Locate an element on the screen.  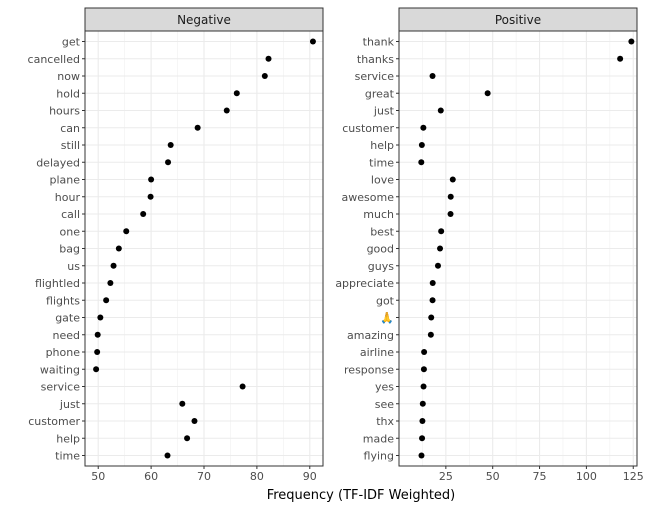
y-tick-label: need is located at coordinates (67, 335).